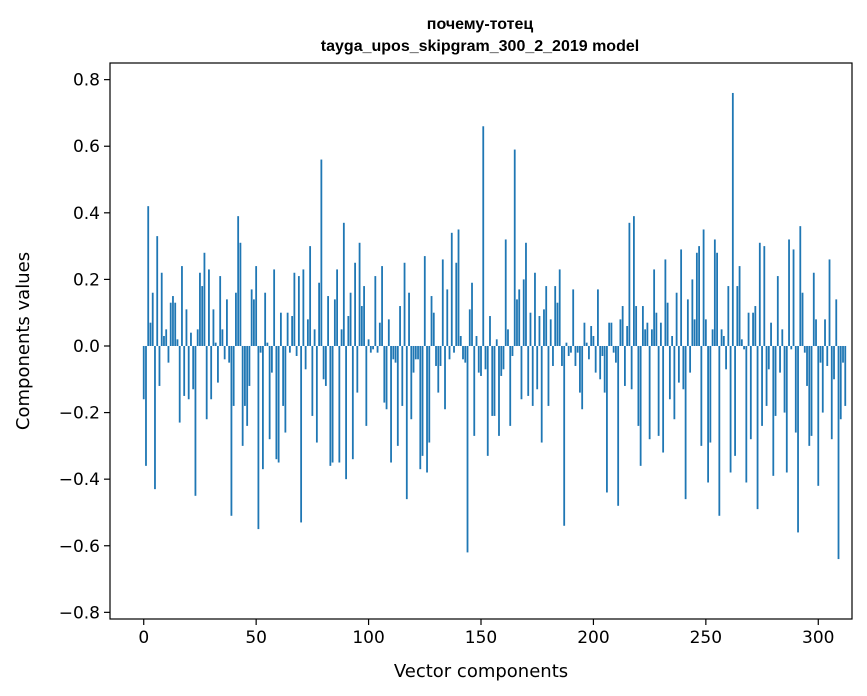 Image resolution: width=867 pixels, height=696 pixels. Describe the element at coordinates (480, 24) in the screenshot. I see `chart-title: почему-тотец` at that location.